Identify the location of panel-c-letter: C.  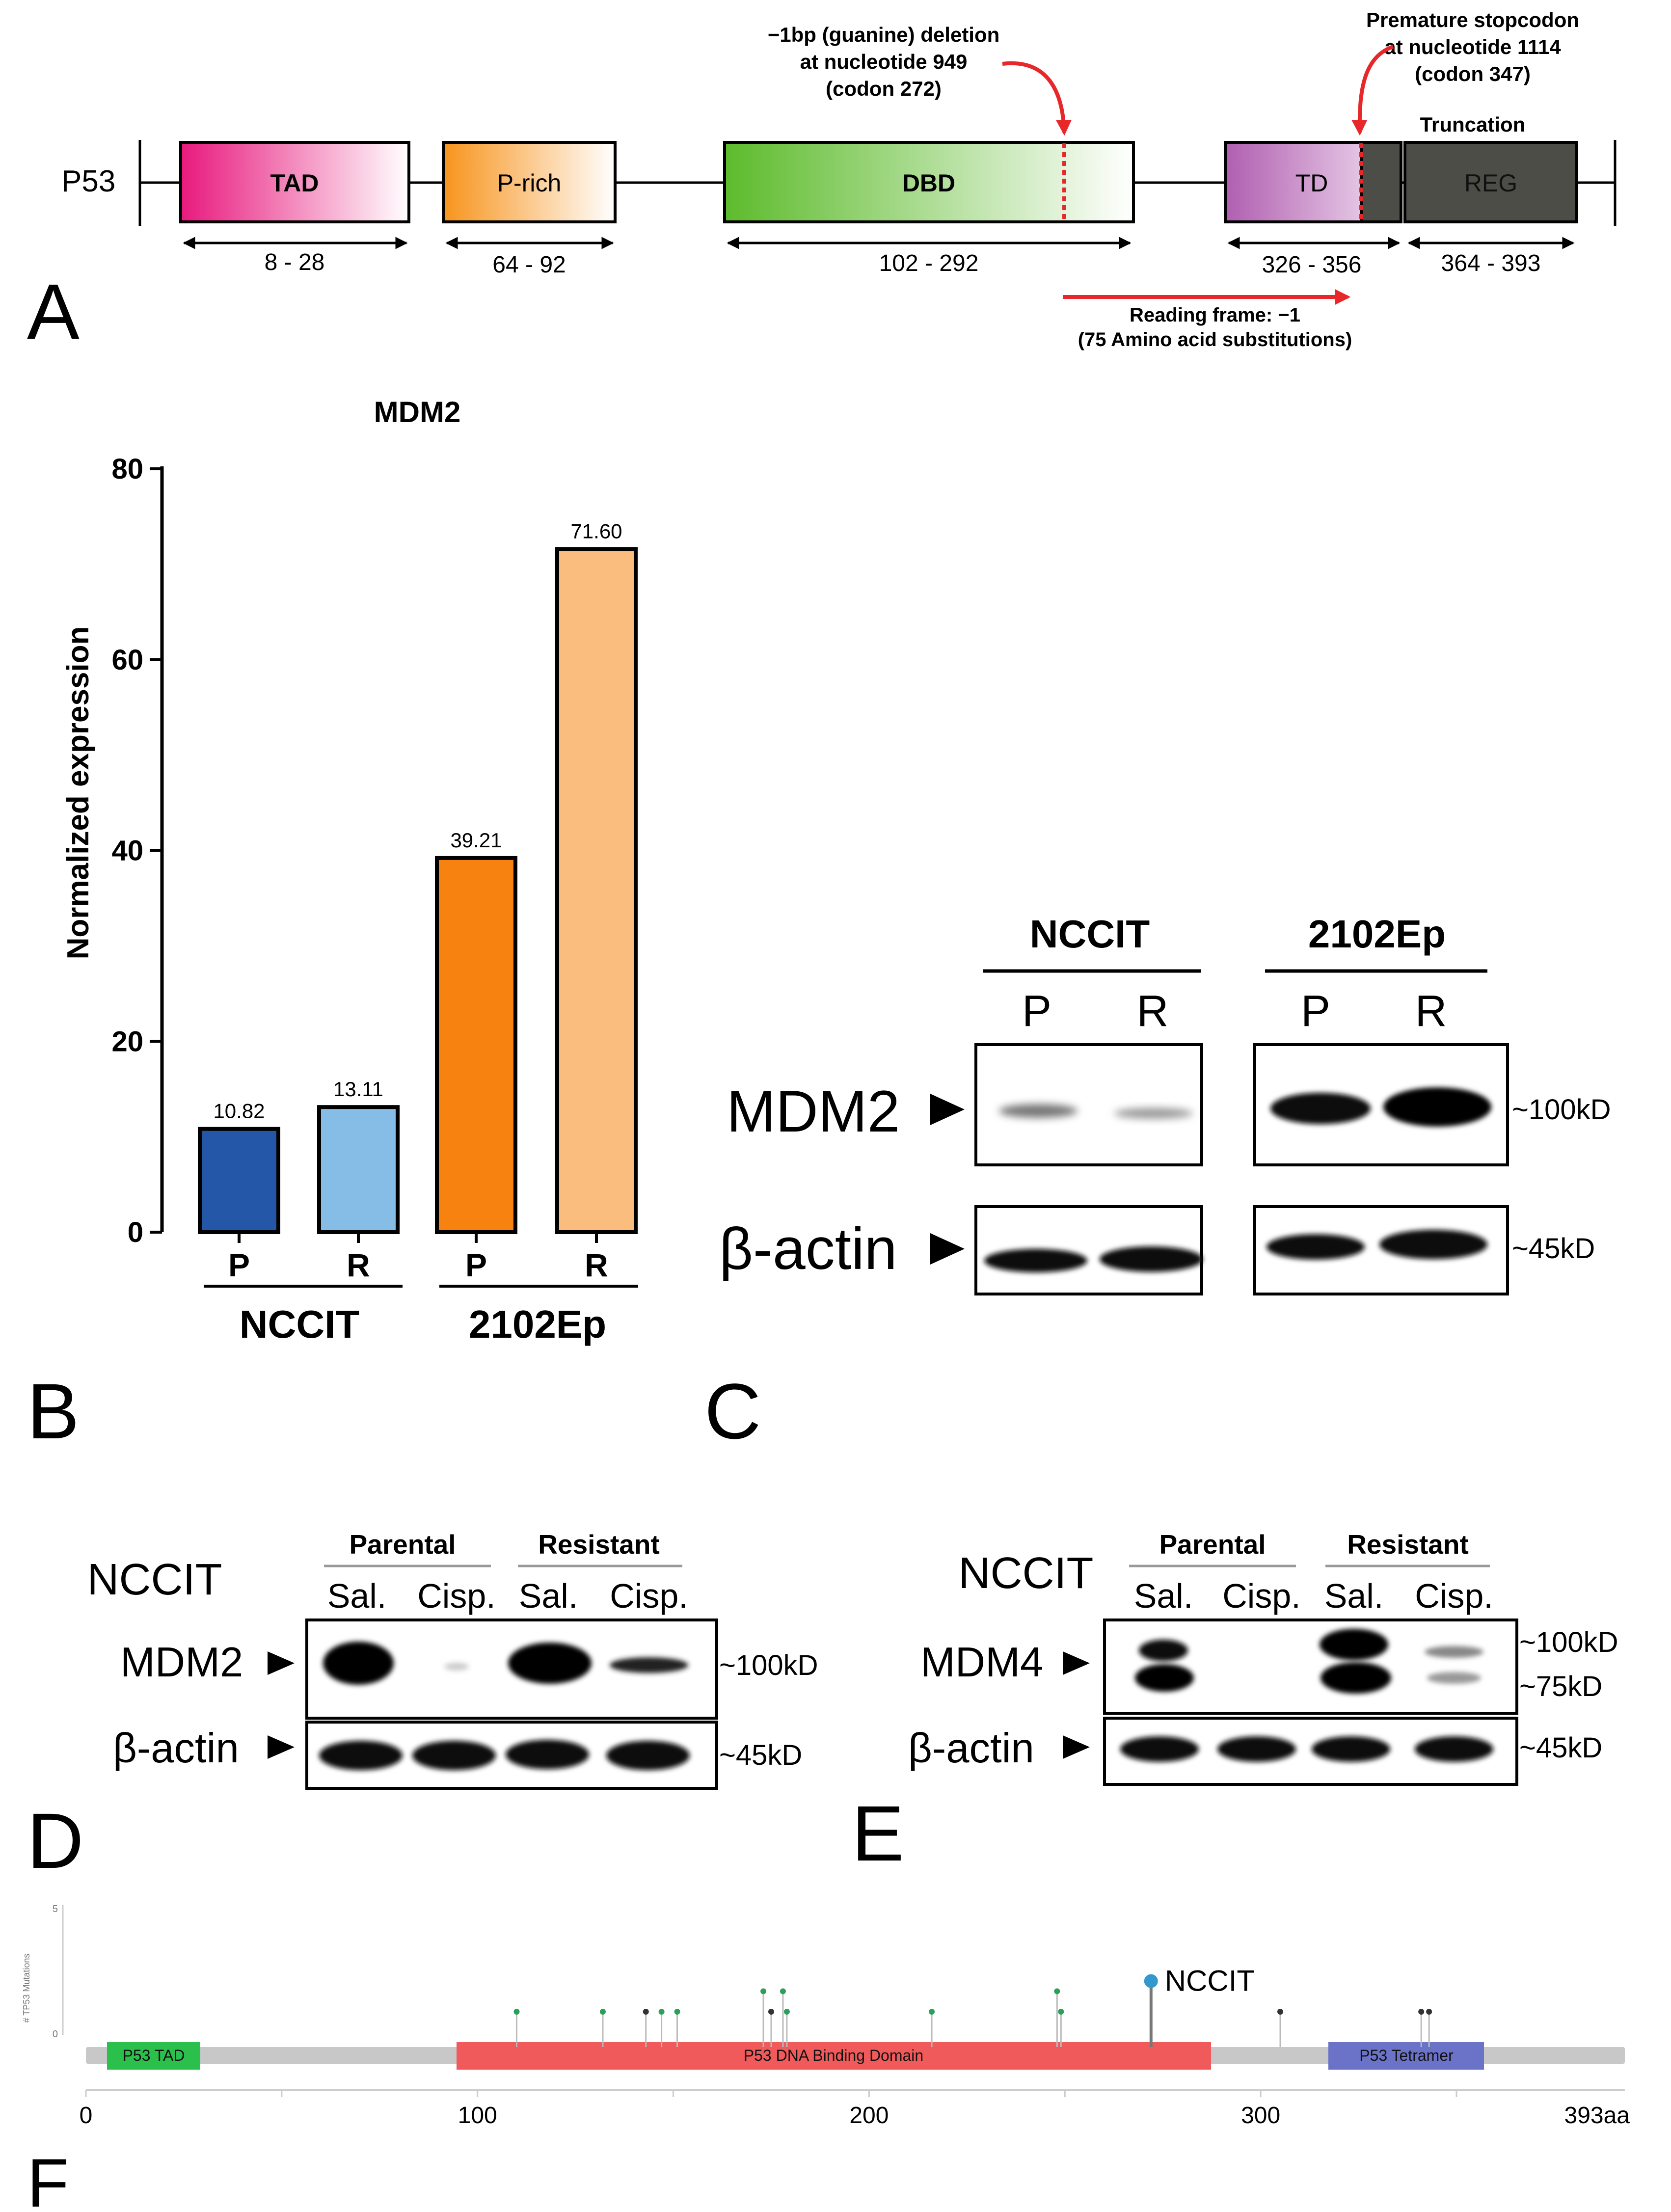
(732, 1411).